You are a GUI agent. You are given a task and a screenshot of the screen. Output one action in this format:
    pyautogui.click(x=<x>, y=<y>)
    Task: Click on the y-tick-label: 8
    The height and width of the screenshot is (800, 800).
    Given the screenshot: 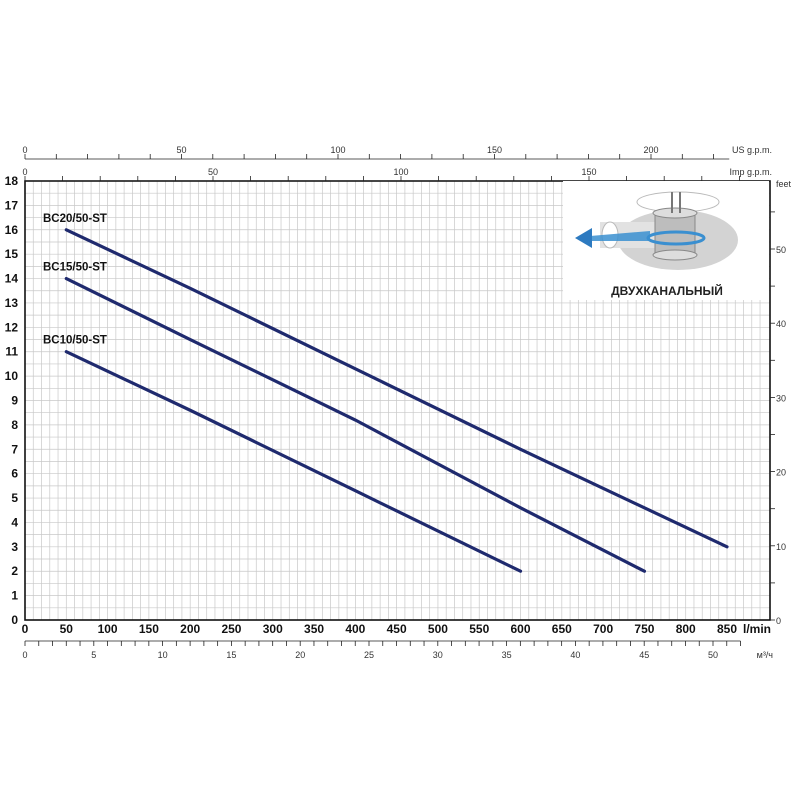 What is the action you would take?
    pyautogui.click(x=14, y=425)
    